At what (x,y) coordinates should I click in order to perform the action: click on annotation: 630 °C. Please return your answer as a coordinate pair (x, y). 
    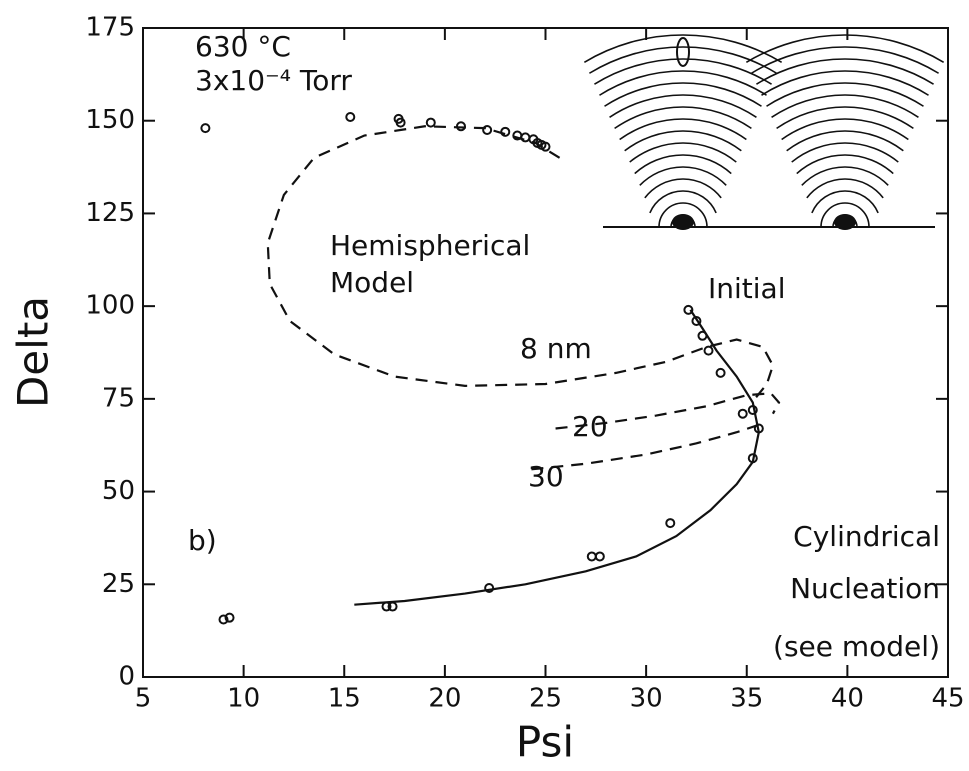
    Looking at the image, I should click on (243, 46).